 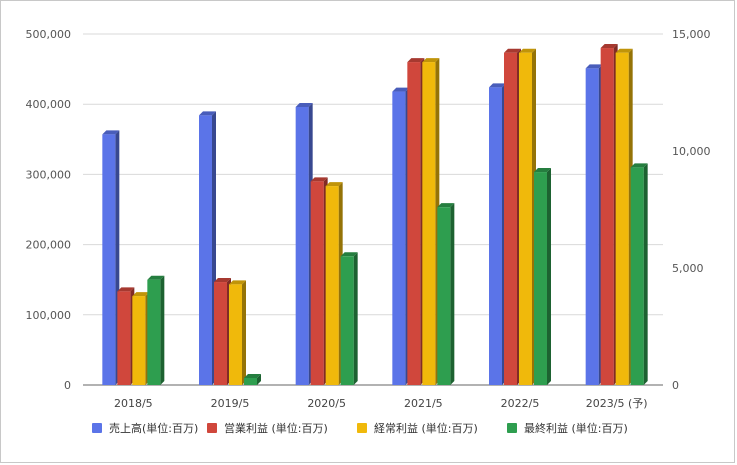 I want to click on x-tick-label: 2018/5, so click(x=133, y=403).